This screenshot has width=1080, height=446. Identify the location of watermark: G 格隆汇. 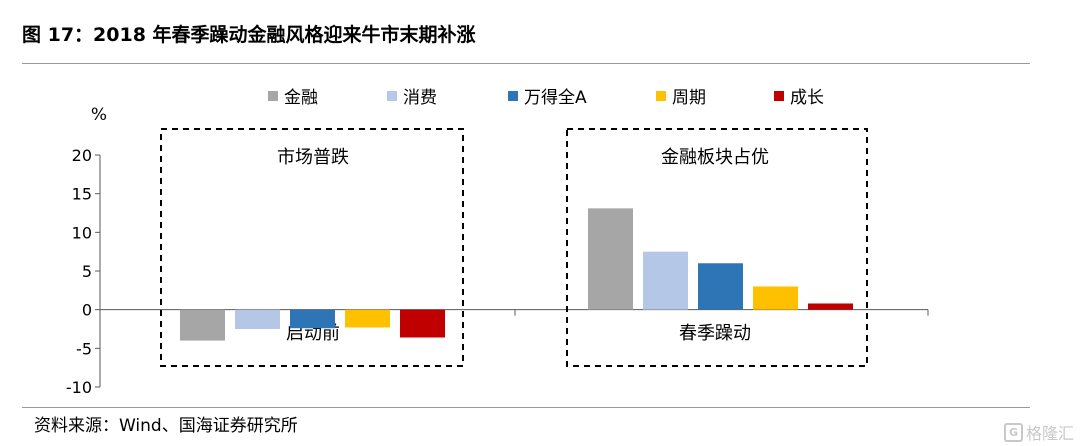
(1039, 432).